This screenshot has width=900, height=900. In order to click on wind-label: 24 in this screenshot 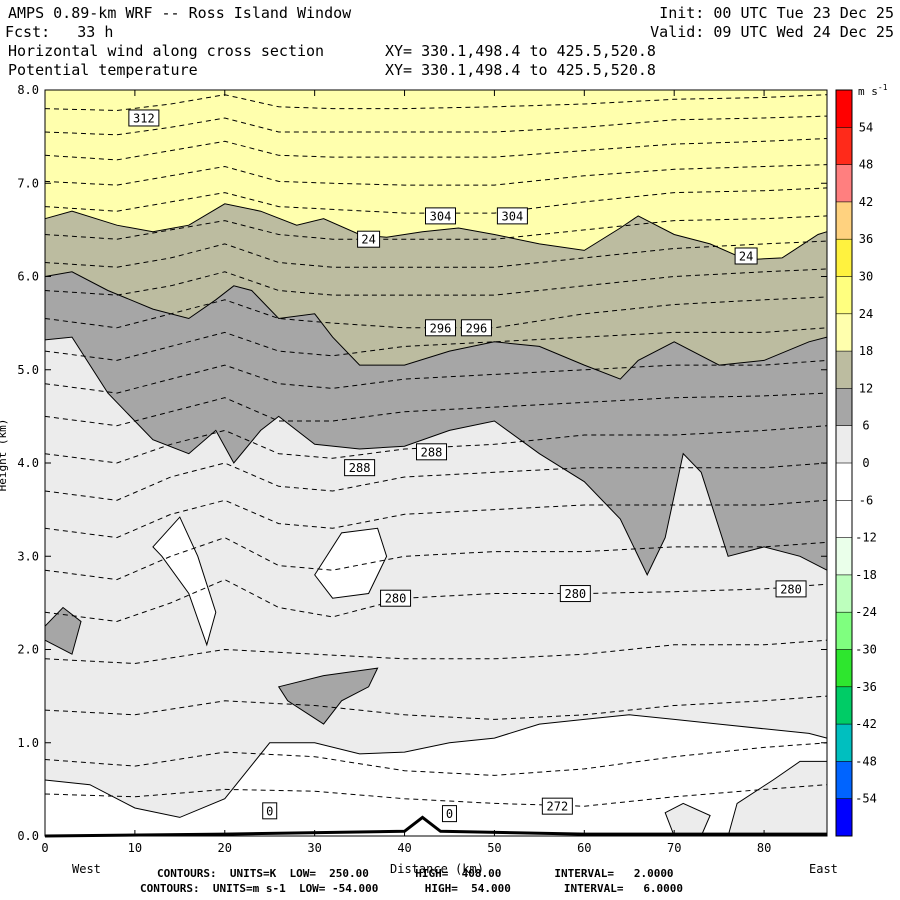, I will do `click(746, 256)`.